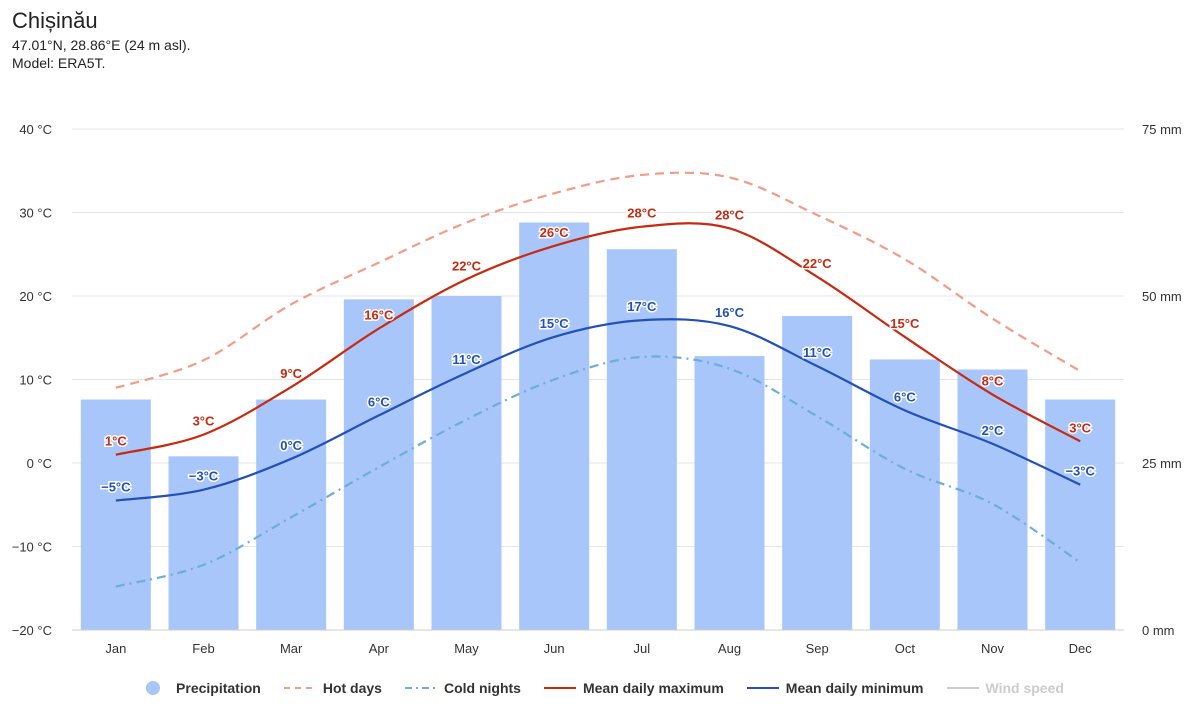  What do you see at coordinates (35, 296) in the screenshot?
I see `y-left-tick-label: 20 °C` at bounding box center [35, 296].